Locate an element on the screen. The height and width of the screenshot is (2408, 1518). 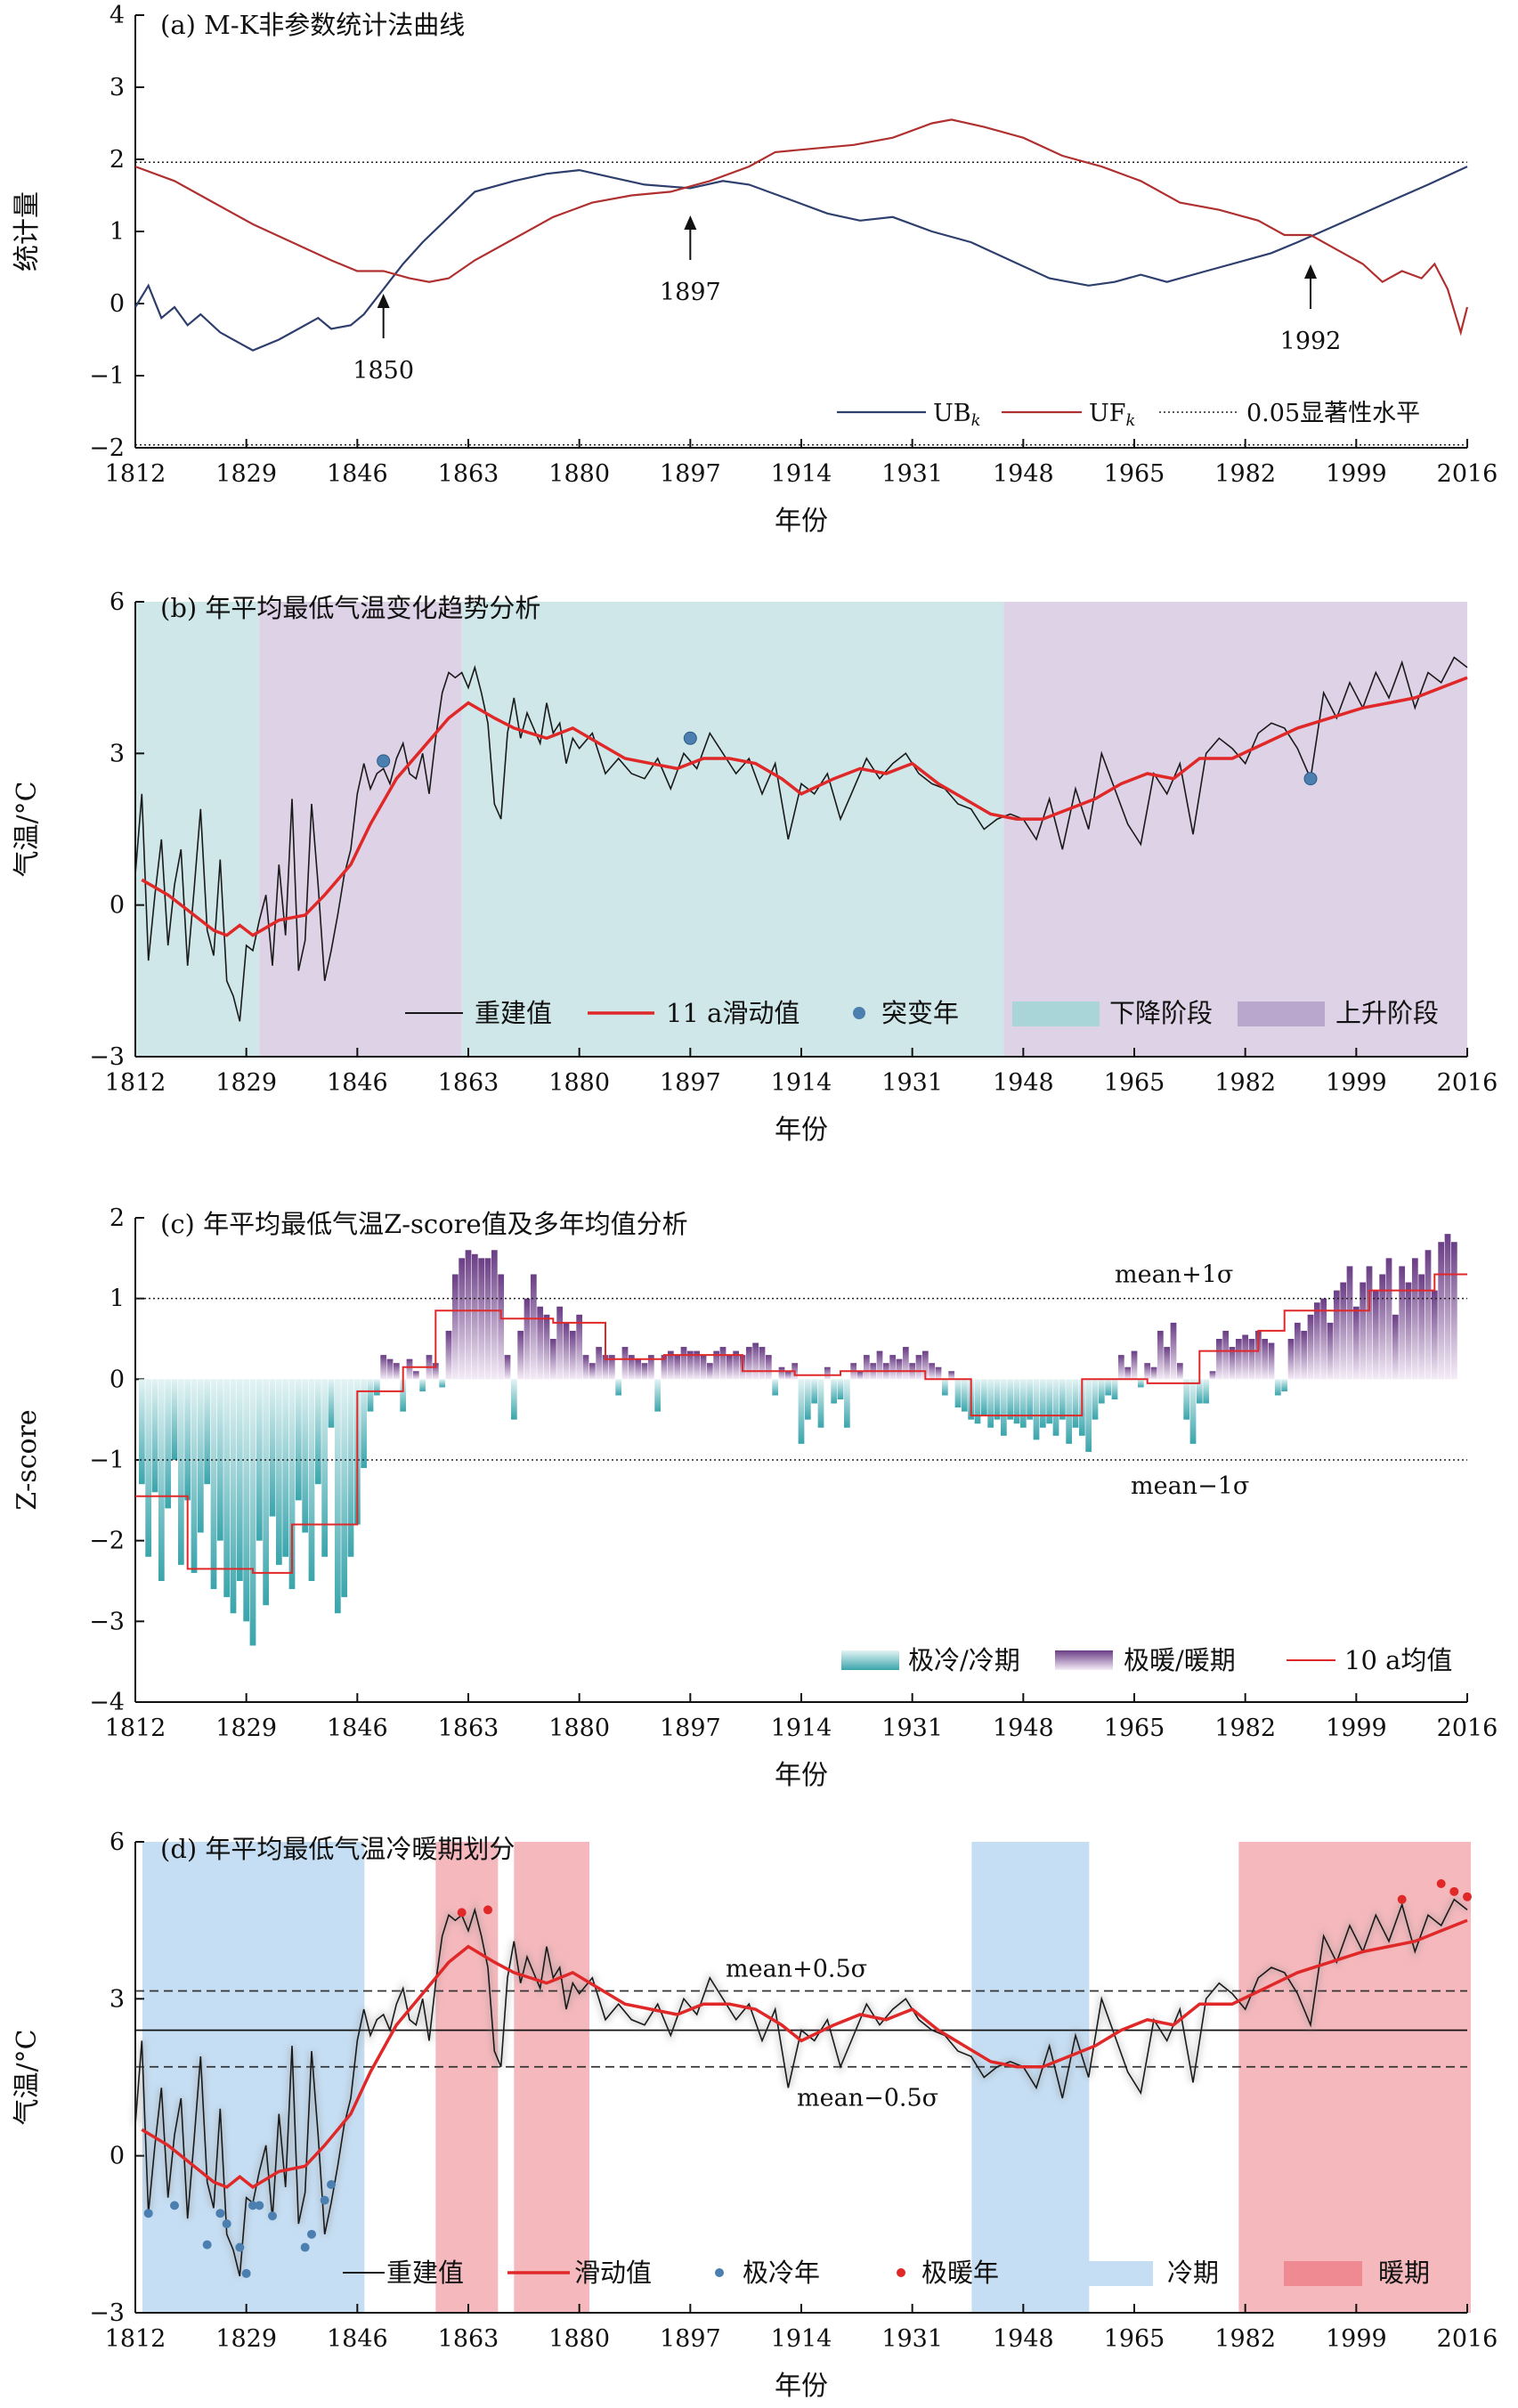
legend-down-label: 下降阶段 is located at coordinates (1161, 1013).